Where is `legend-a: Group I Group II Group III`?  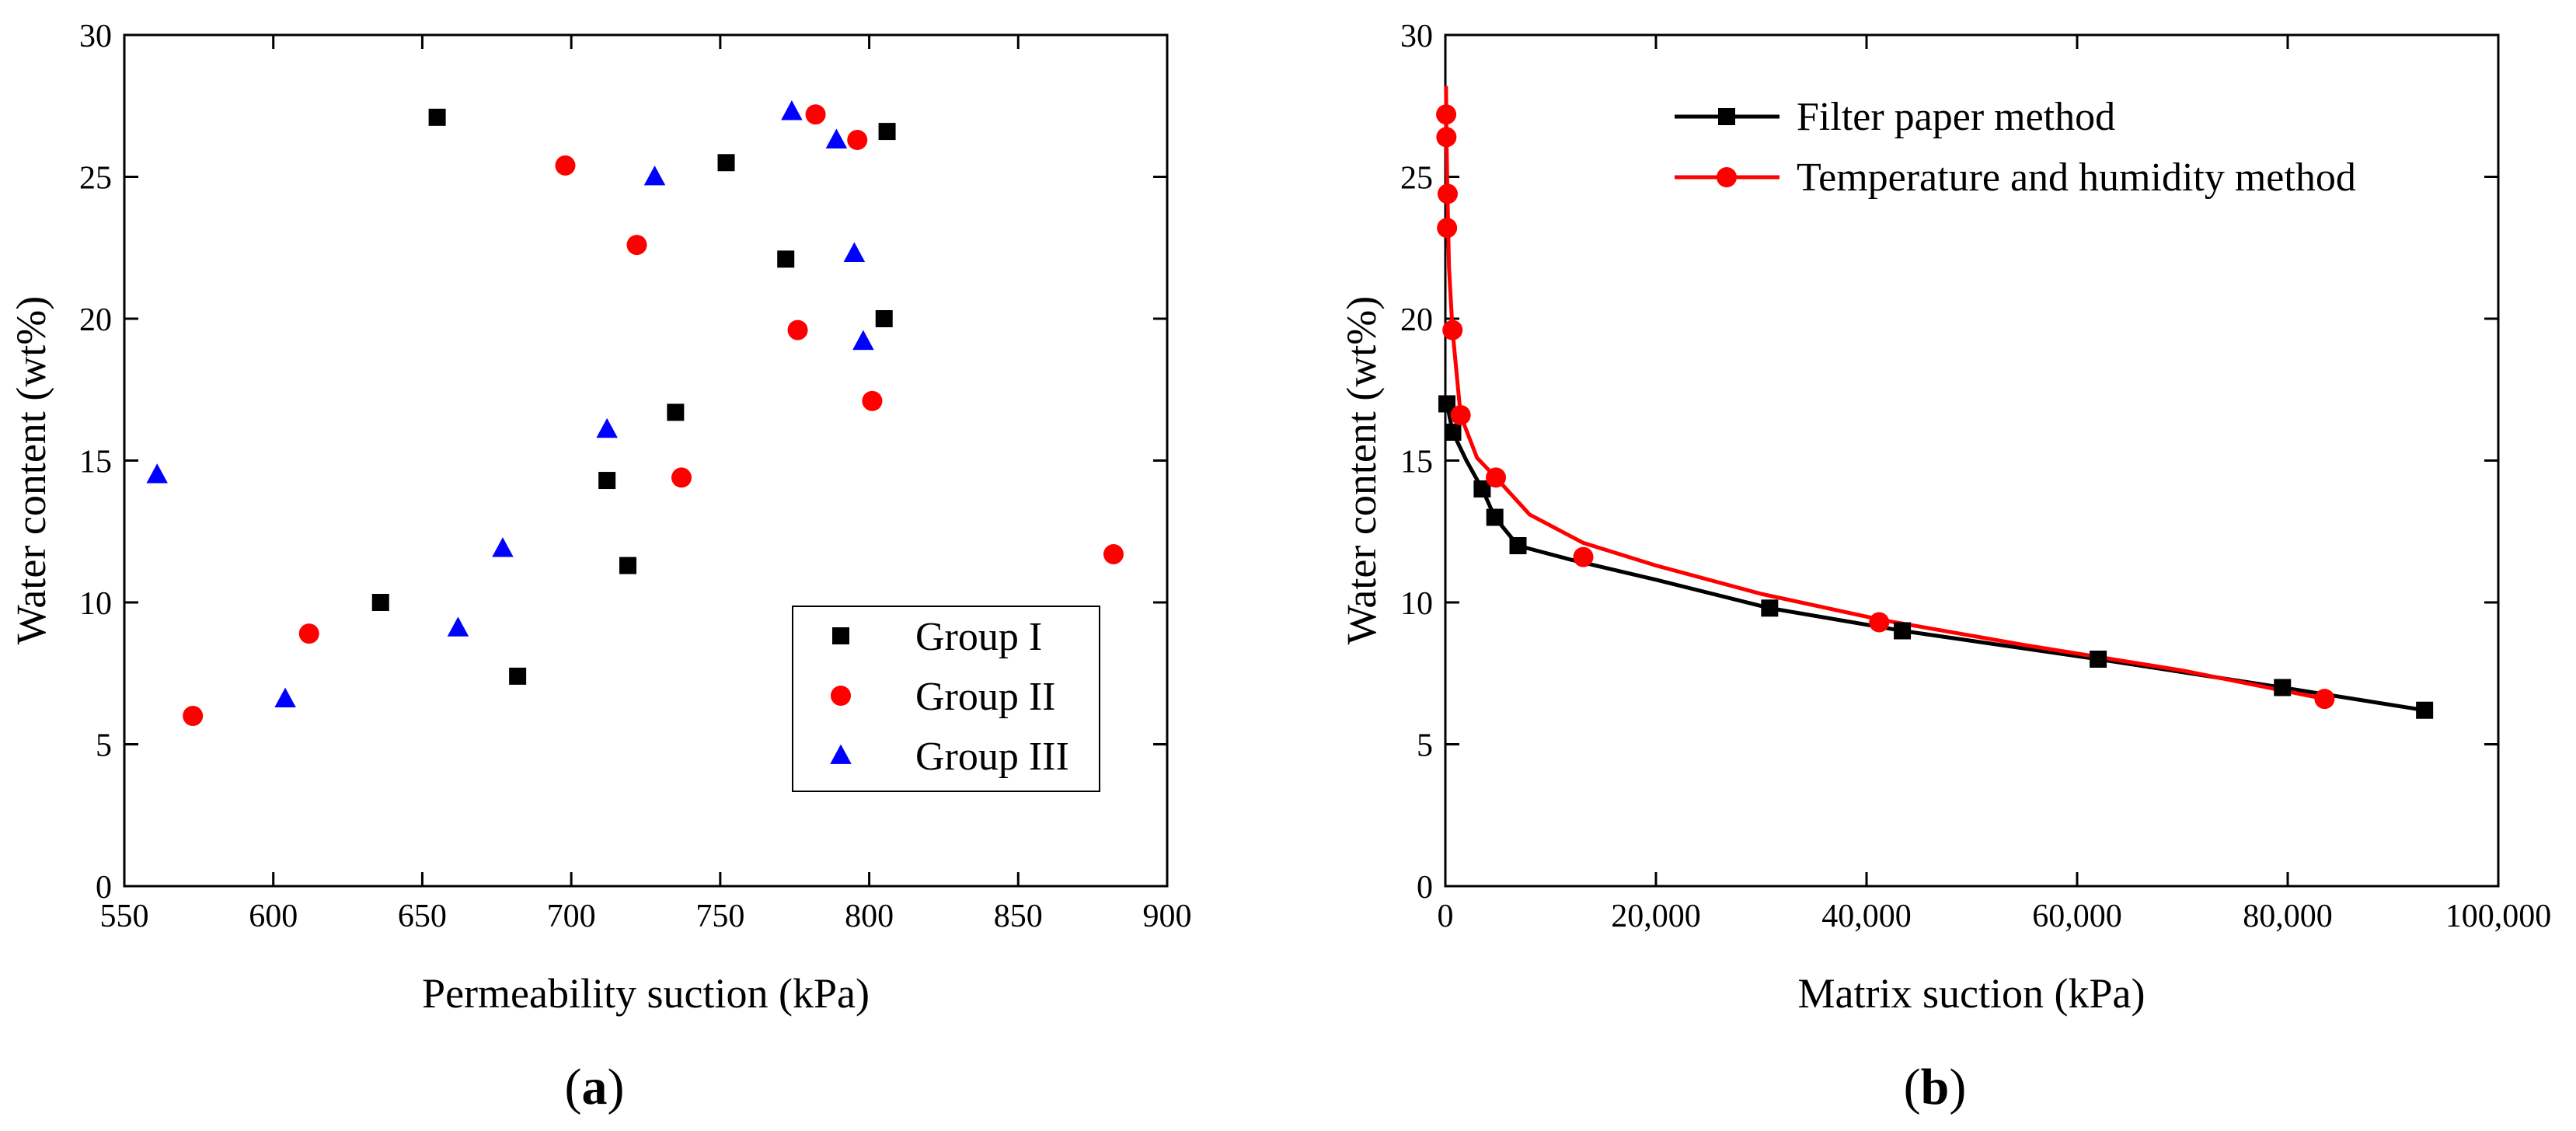
legend-a: Group I Group II Group III is located at coordinates (946, 699).